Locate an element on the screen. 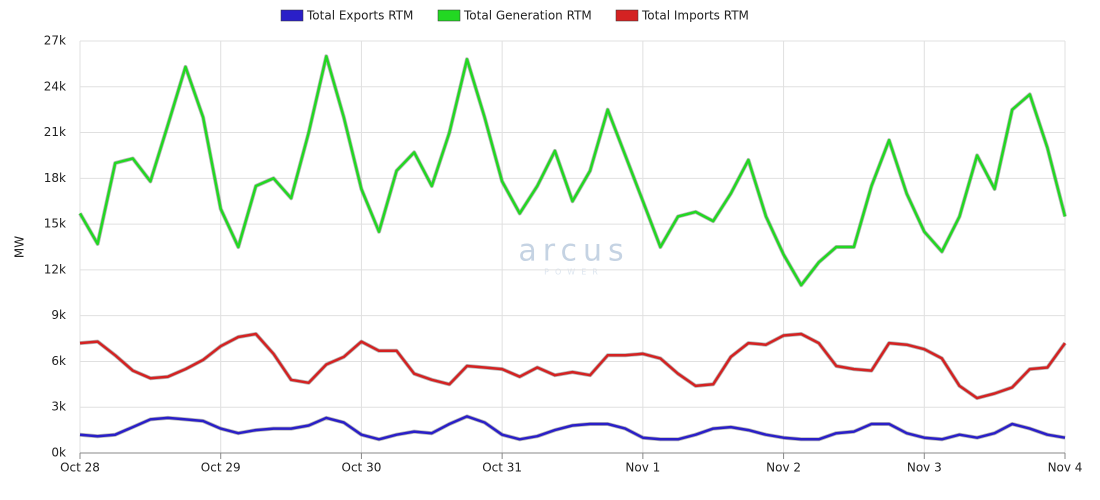  x-tick-label: Nov 3 is located at coordinates (924, 468).